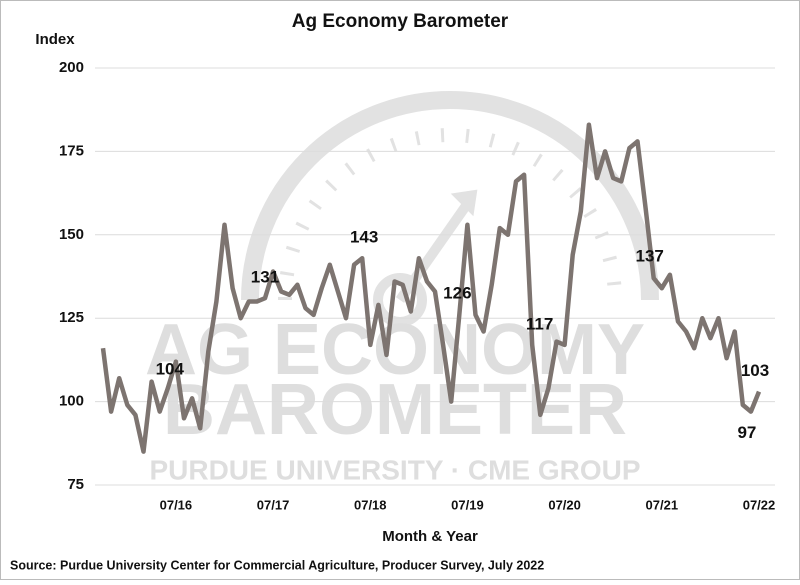 This screenshot has width=800, height=585. What do you see at coordinates (539, 323) in the screenshot?
I see `data-label: 117` at bounding box center [539, 323].